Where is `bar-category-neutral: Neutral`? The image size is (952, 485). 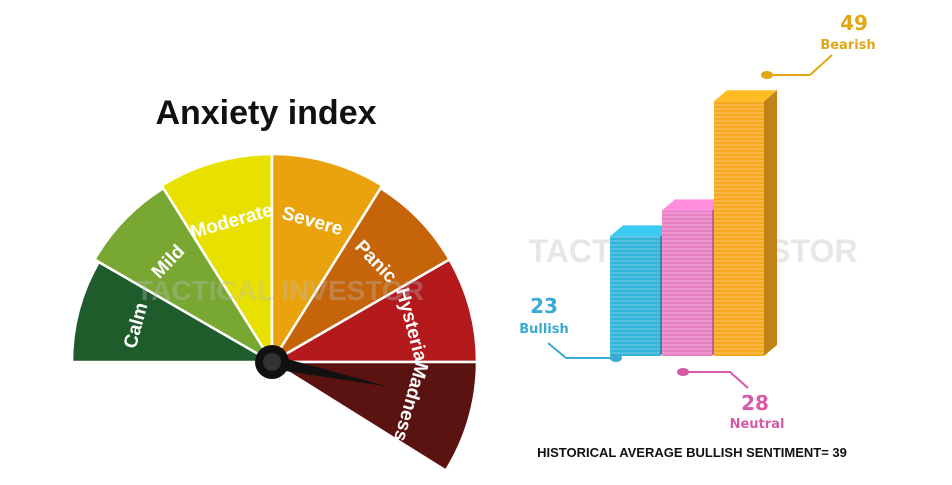 bar-category-neutral: Neutral is located at coordinates (757, 424).